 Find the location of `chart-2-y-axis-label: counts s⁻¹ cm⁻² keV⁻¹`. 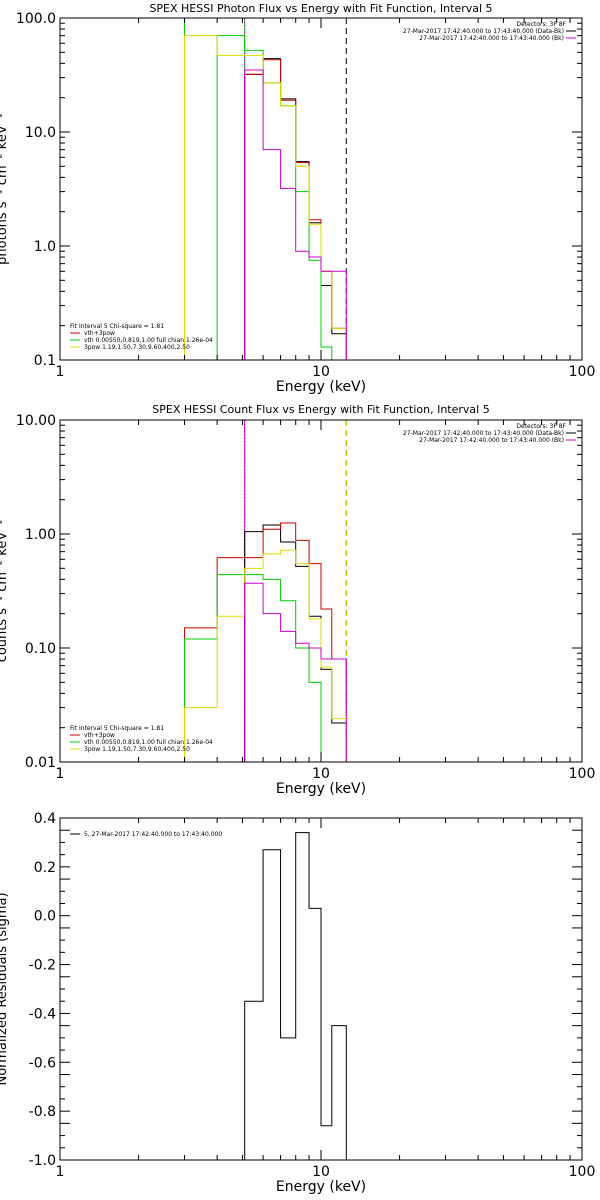

chart-2-y-axis-label: counts s⁻¹ cm⁻² keV⁻¹ is located at coordinates (5, 591).